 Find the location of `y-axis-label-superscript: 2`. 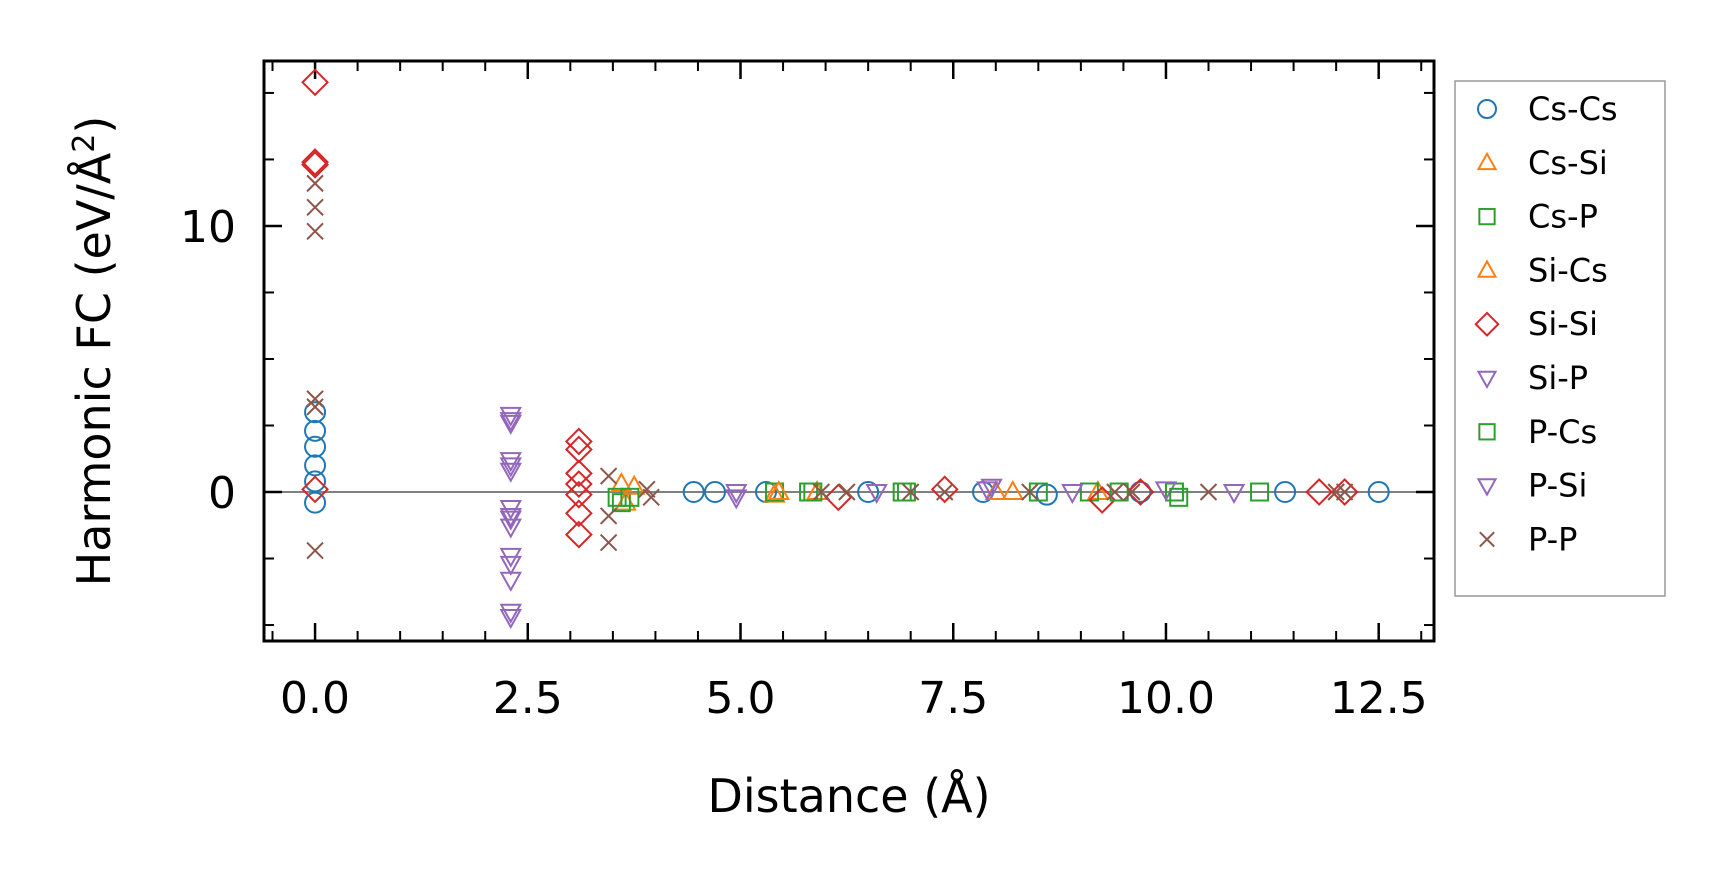

y-axis-label-superscript: 2 is located at coordinates (84, 143).